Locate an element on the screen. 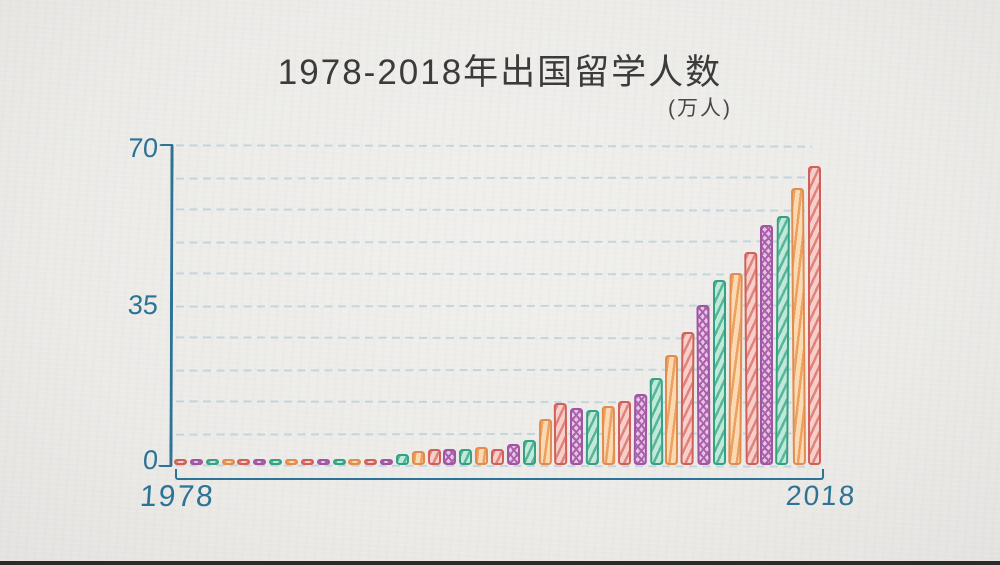  x-axis-label-2018: 2018 is located at coordinates (821, 495).